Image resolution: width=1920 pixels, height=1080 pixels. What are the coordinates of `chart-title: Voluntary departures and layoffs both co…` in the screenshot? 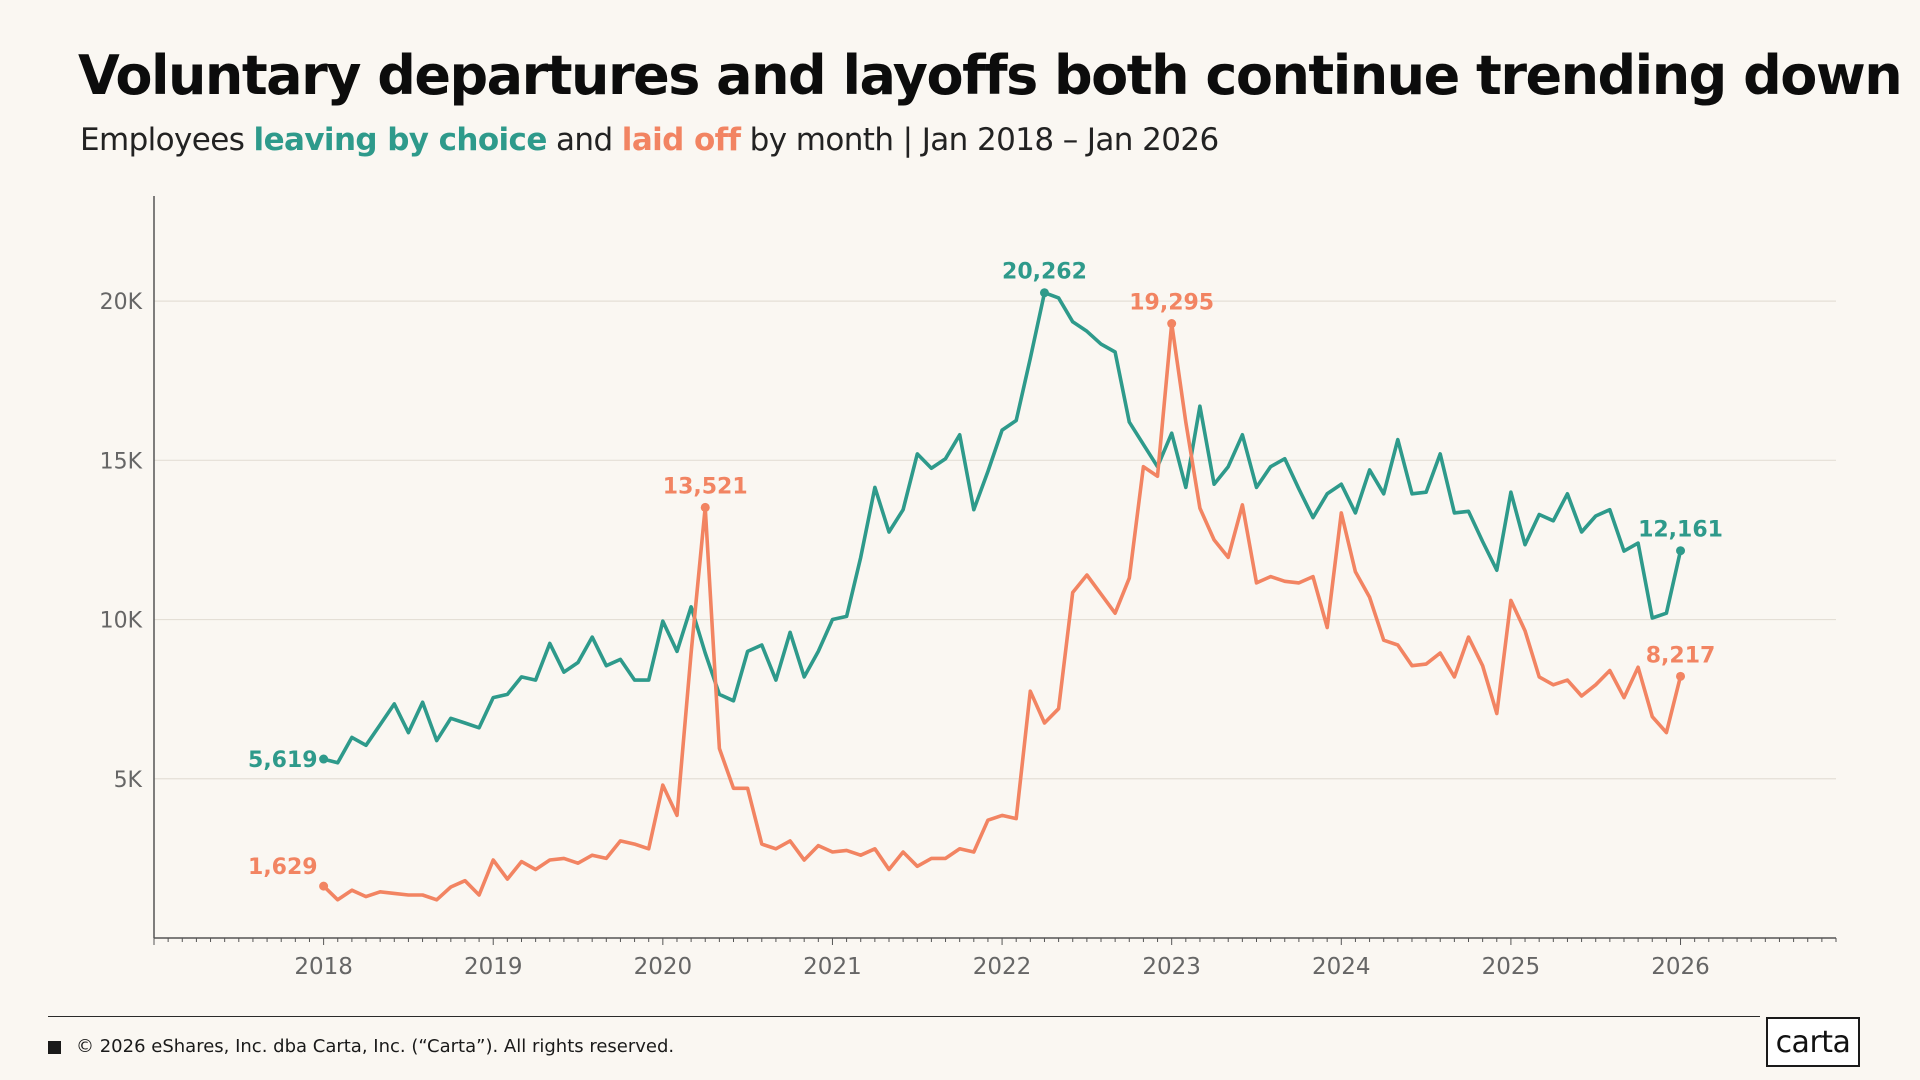 It's located at (990, 75).